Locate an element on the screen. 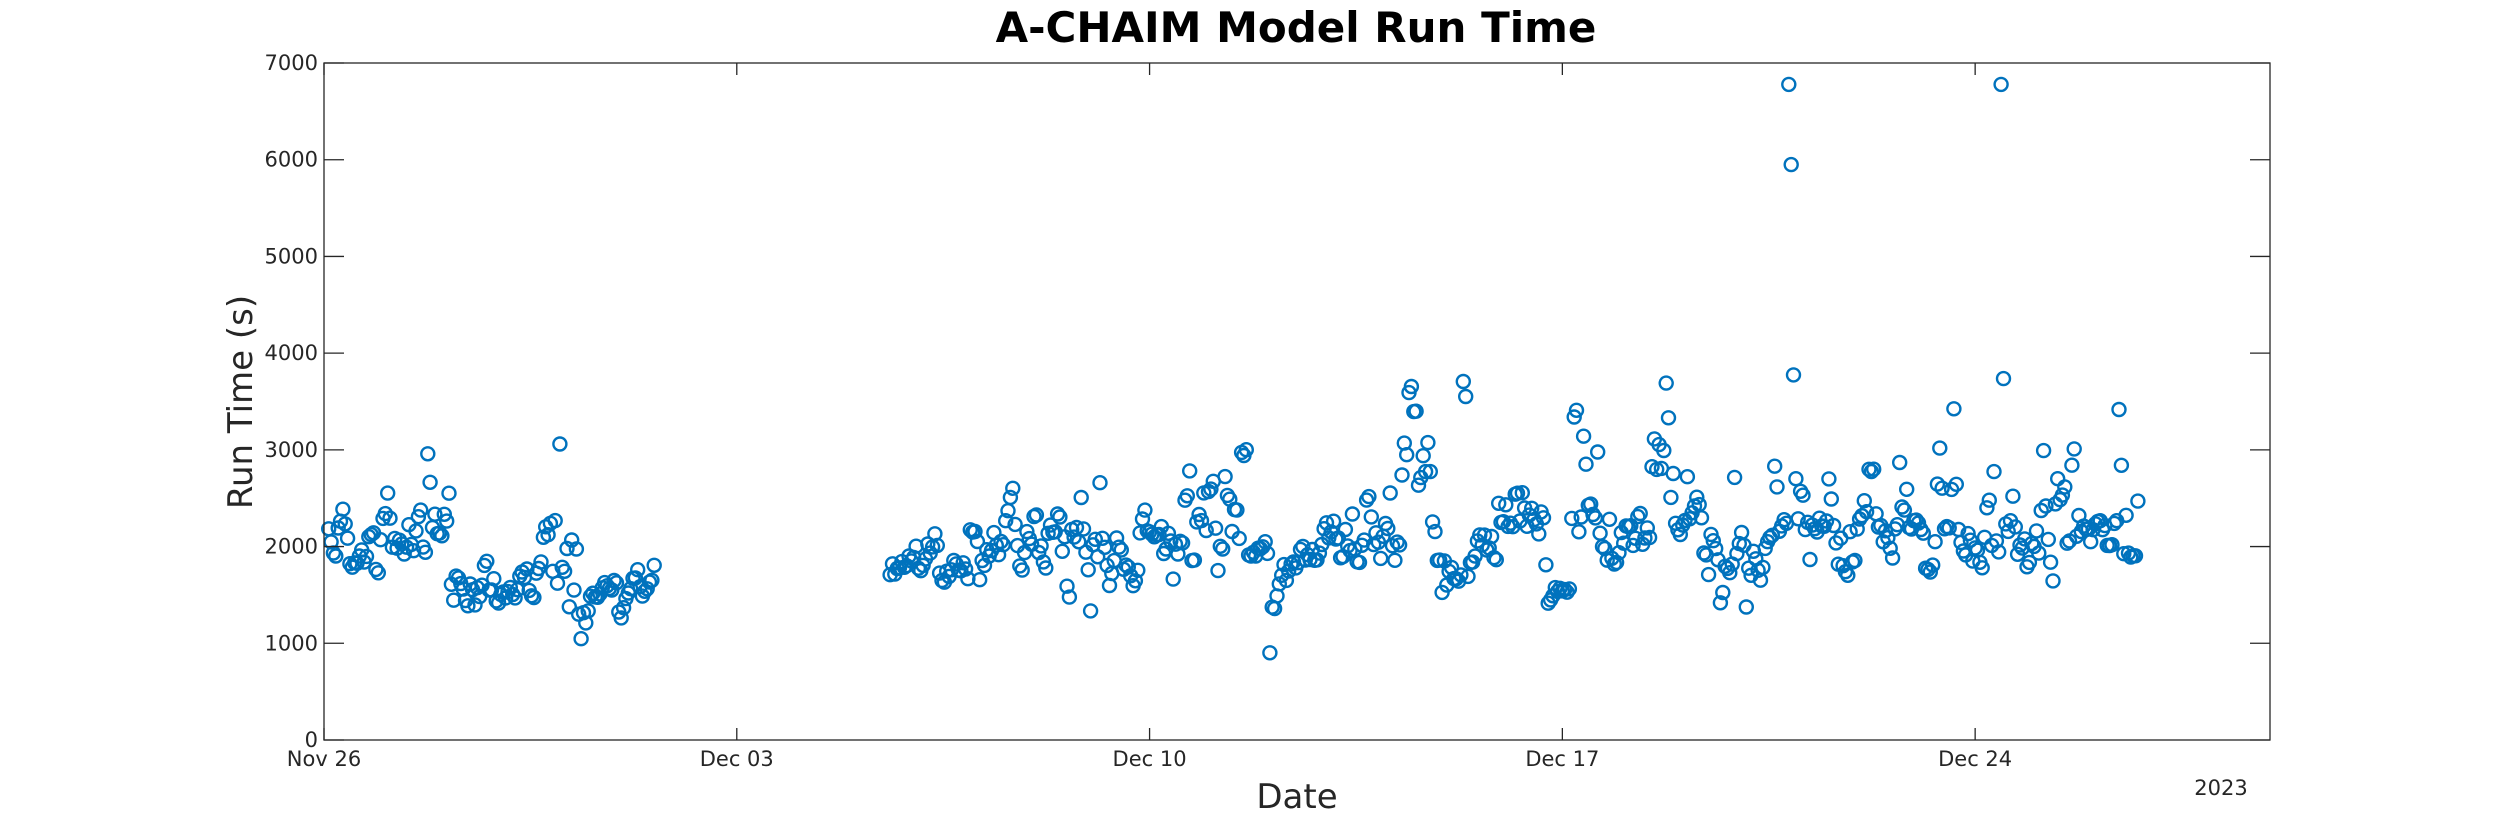 Image resolution: width=2500 pixels, height=833 pixels. chart-title: A-CHAIM Model Run Time is located at coordinates (1296, 27).